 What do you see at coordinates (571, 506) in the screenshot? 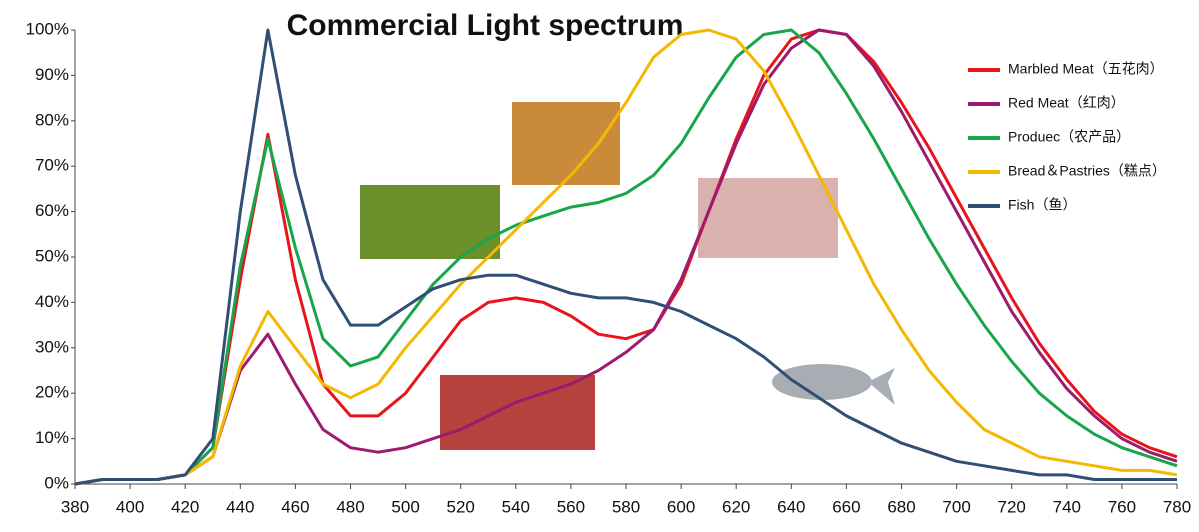
I see `x-tick-label: 560` at bounding box center [571, 506].